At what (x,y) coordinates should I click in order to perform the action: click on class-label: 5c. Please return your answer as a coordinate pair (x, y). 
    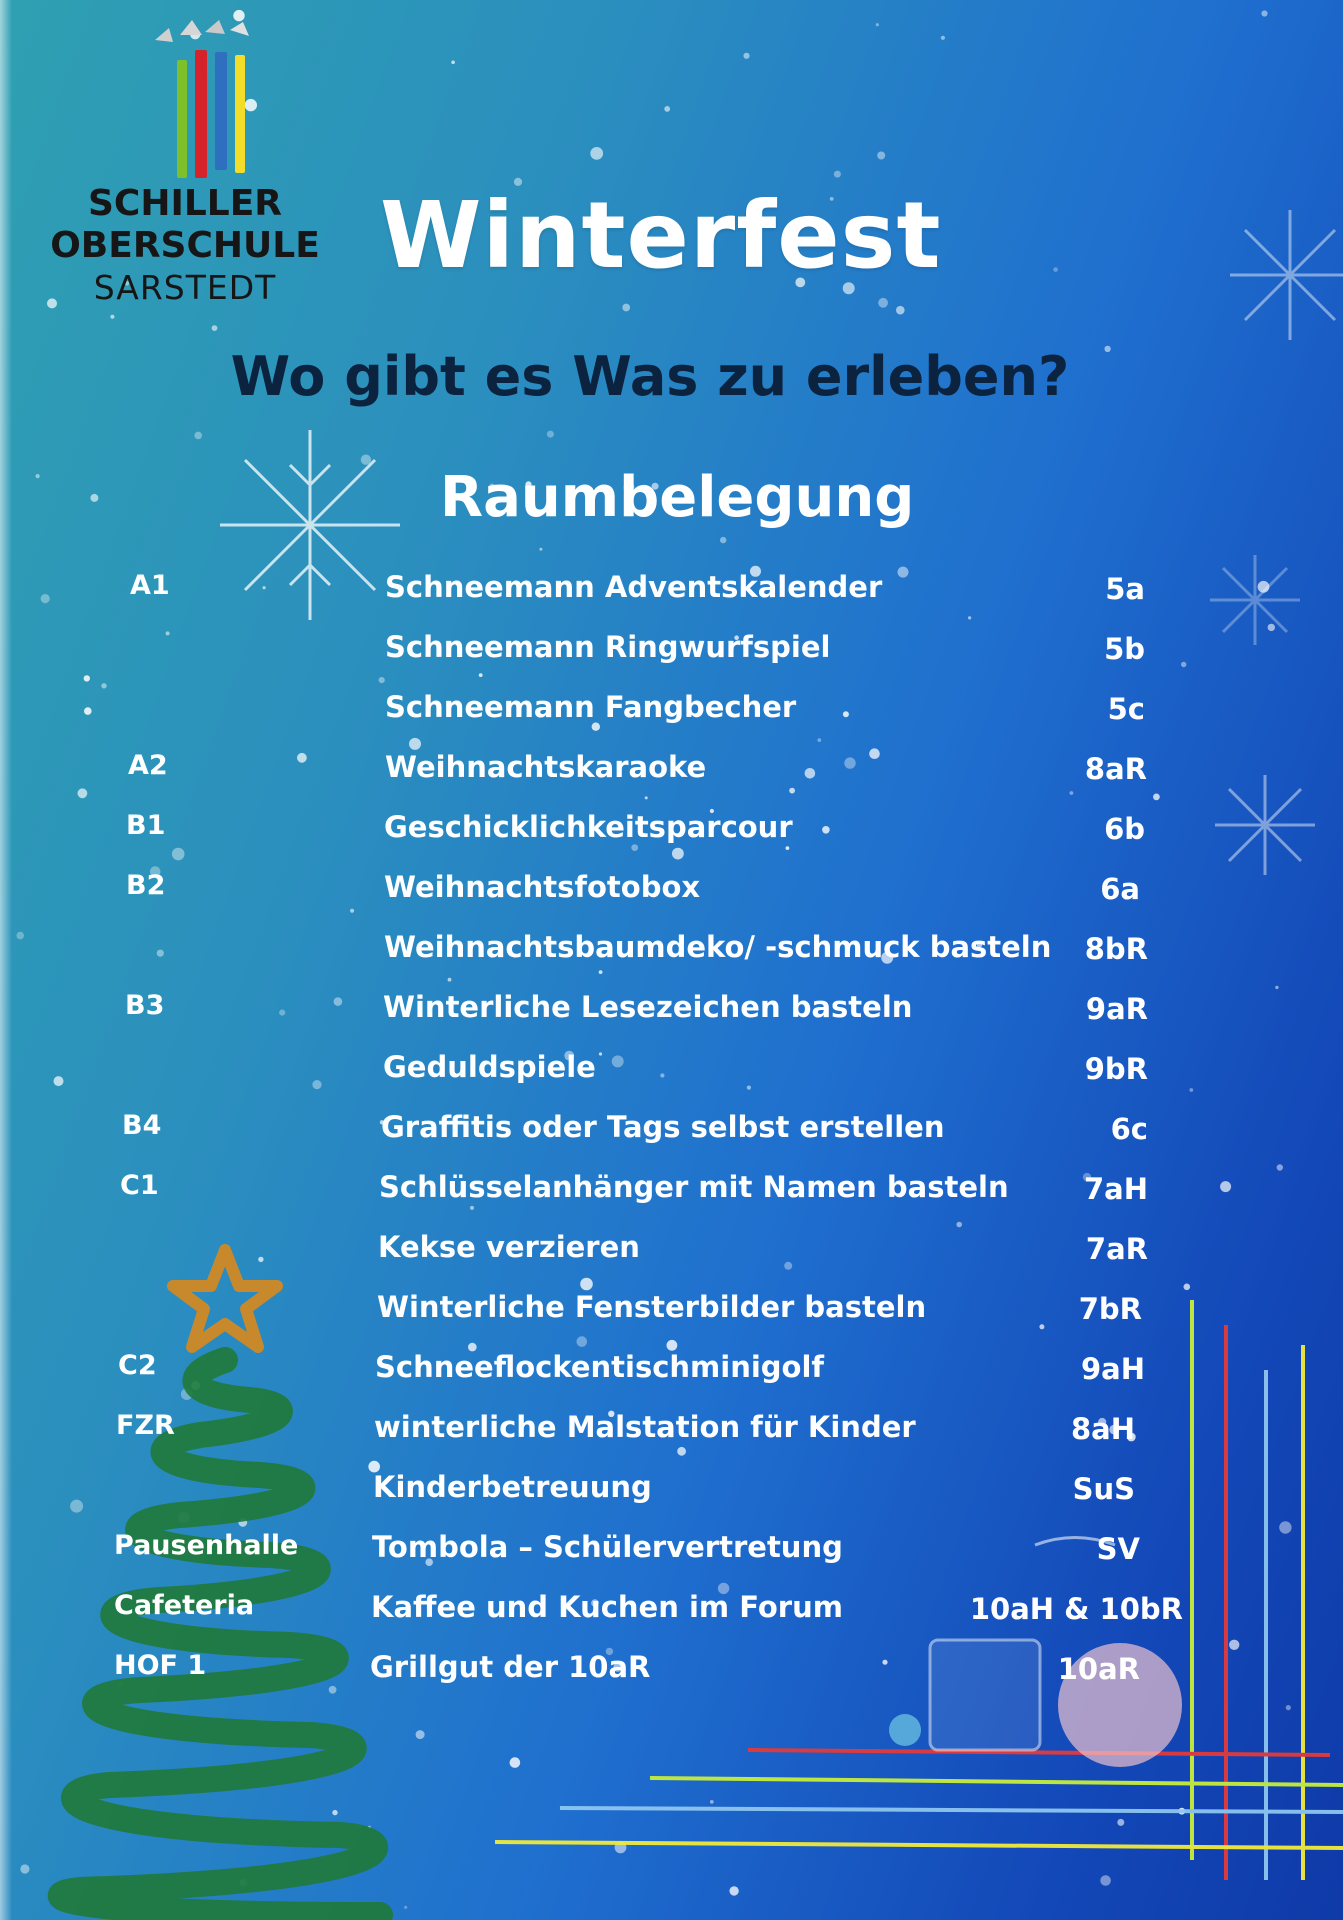
    Looking at the image, I should click on (1126, 709).